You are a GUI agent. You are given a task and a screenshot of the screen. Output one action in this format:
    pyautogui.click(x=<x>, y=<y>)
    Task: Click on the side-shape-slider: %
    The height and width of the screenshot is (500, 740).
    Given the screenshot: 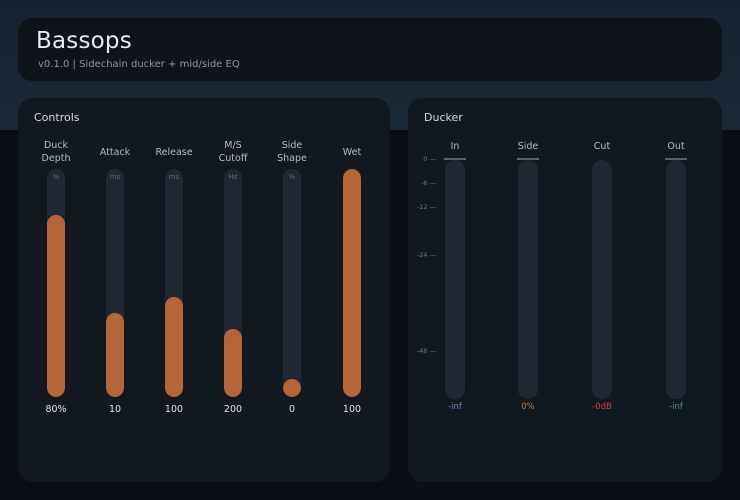 What is the action you would take?
    pyautogui.click(x=292, y=283)
    